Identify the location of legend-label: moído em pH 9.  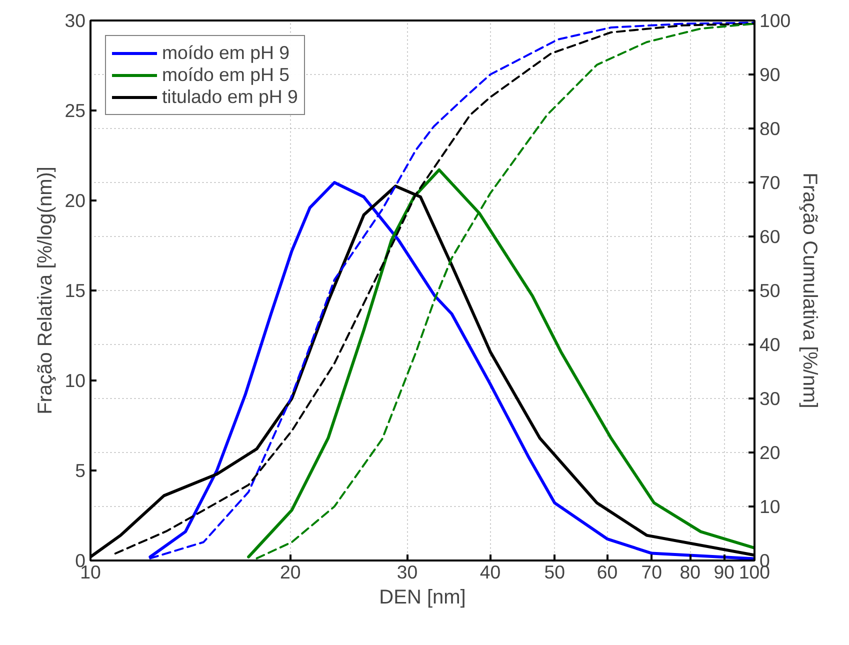
(226, 53).